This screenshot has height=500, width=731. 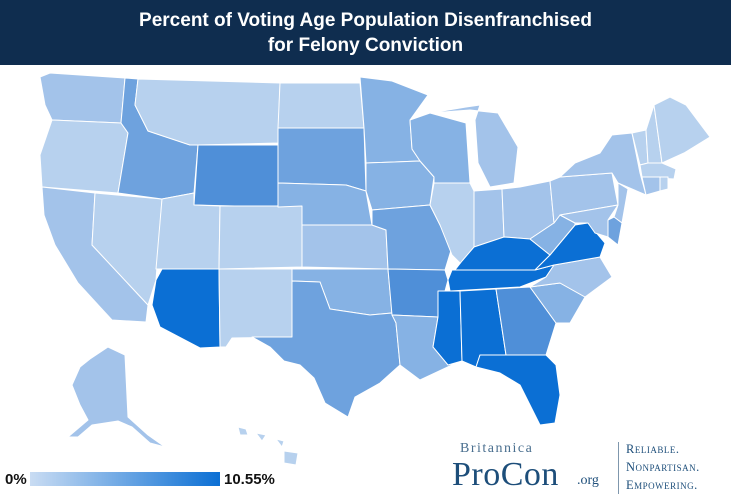 What do you see at coordinates (518, 390) in the screenshot?
I see `state-fl` at bounding box center [518, 390].